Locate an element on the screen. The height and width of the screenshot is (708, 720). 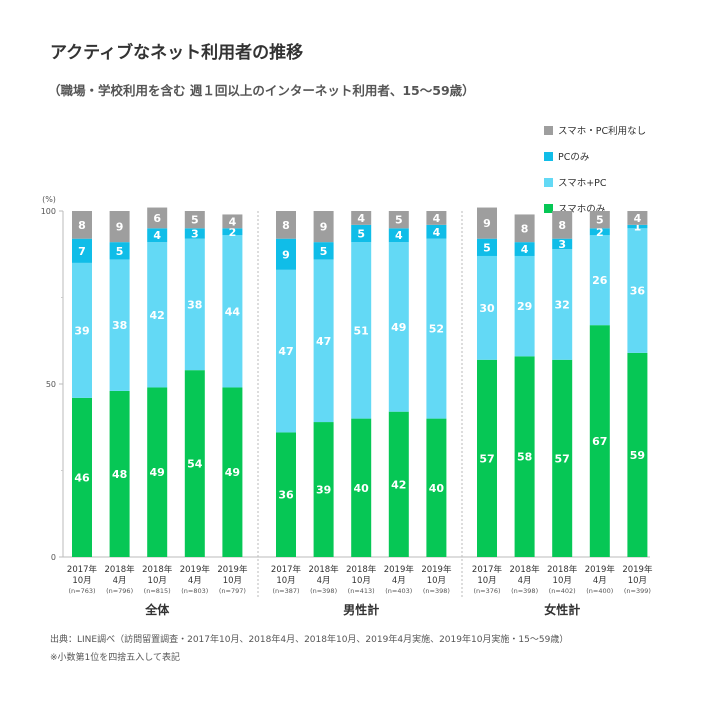
bar-value-label: 7 is located at coordinates (82, 251).